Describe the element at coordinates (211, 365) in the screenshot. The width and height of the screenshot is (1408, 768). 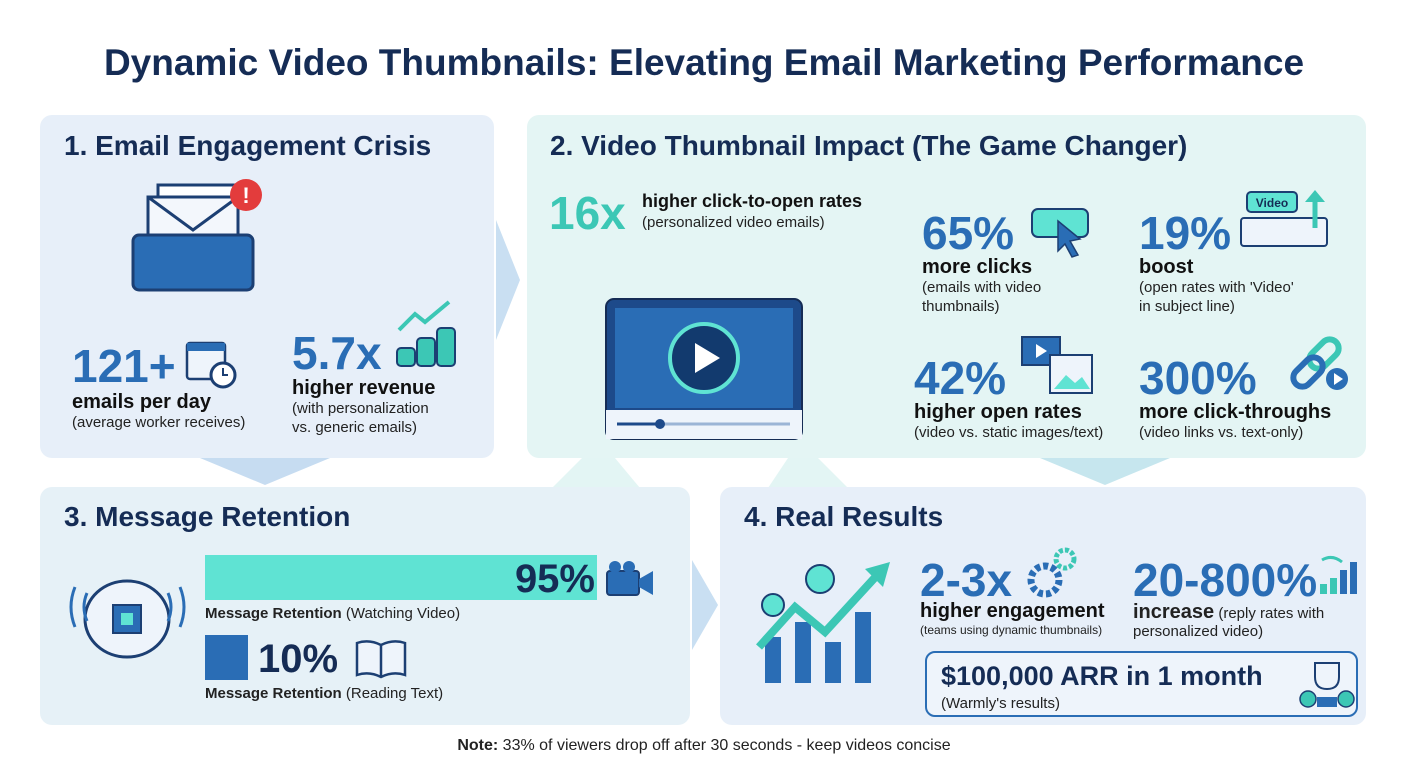
I see `calendar-clock-icon` at that location.